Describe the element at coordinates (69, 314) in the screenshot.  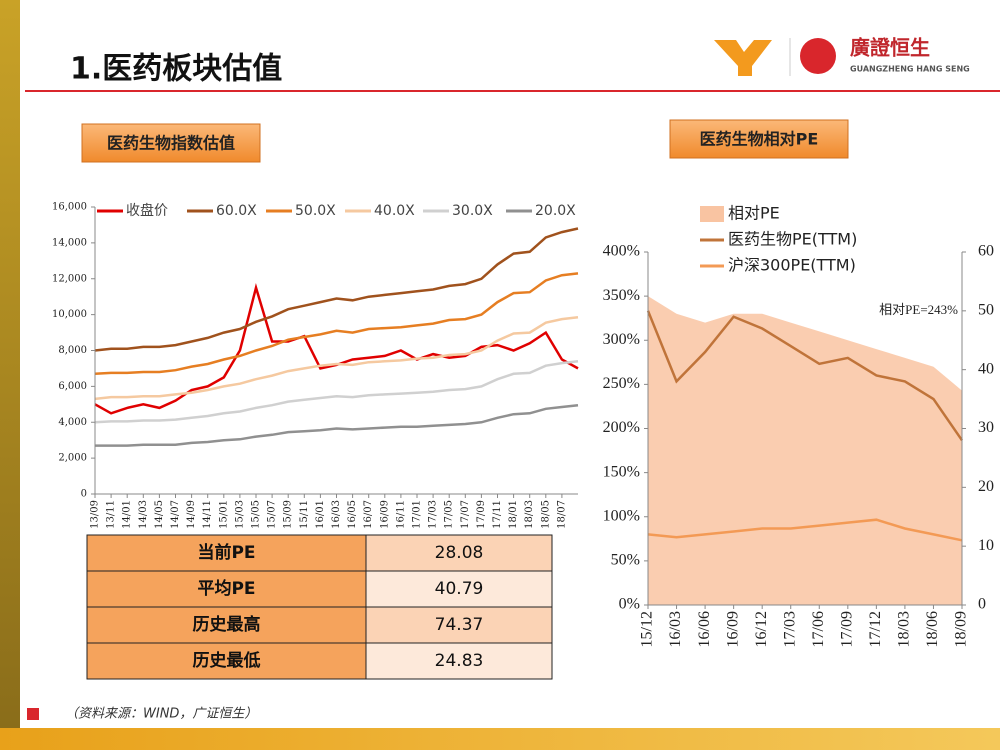
I see `y-tick-label: 10,000` at that location.